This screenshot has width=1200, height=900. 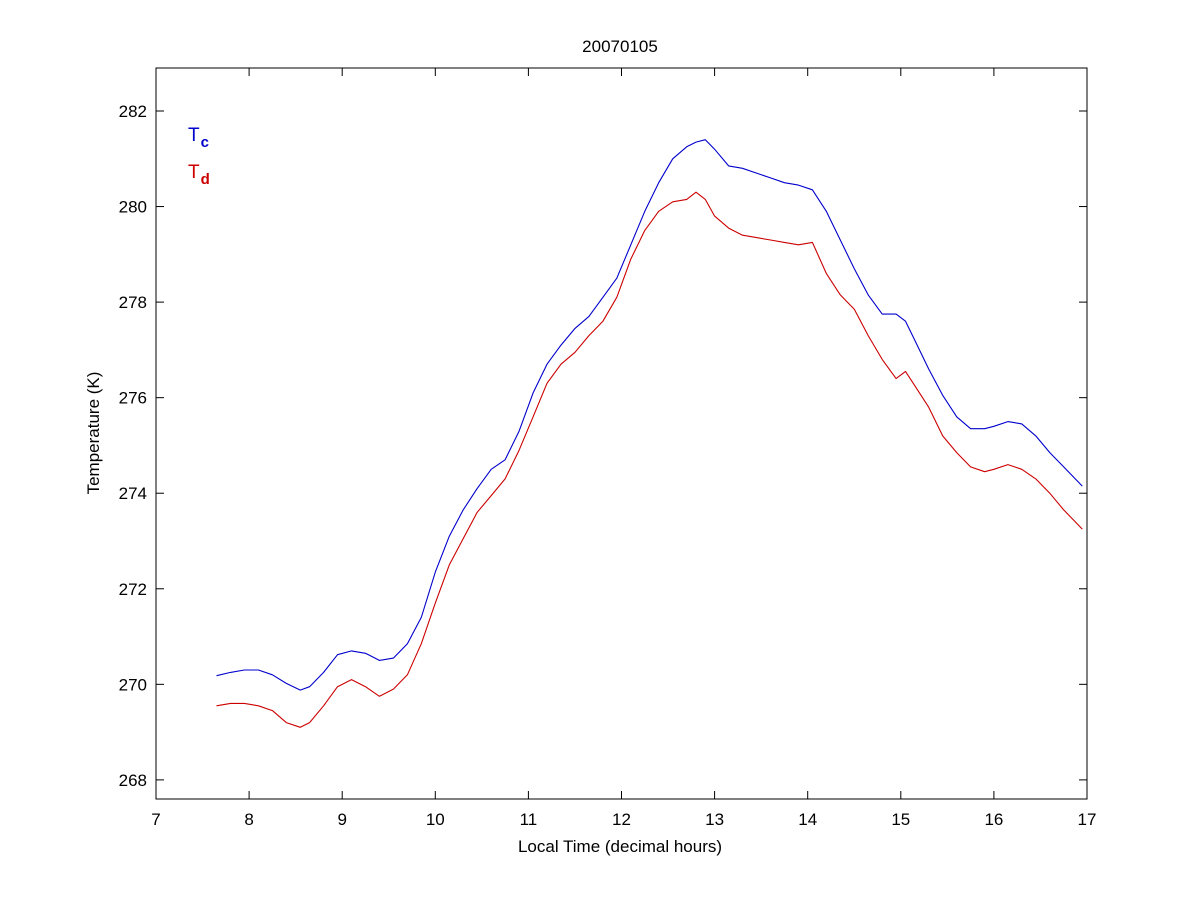 I want to click on x-tick-label: 16, so click(x=993, y=819).